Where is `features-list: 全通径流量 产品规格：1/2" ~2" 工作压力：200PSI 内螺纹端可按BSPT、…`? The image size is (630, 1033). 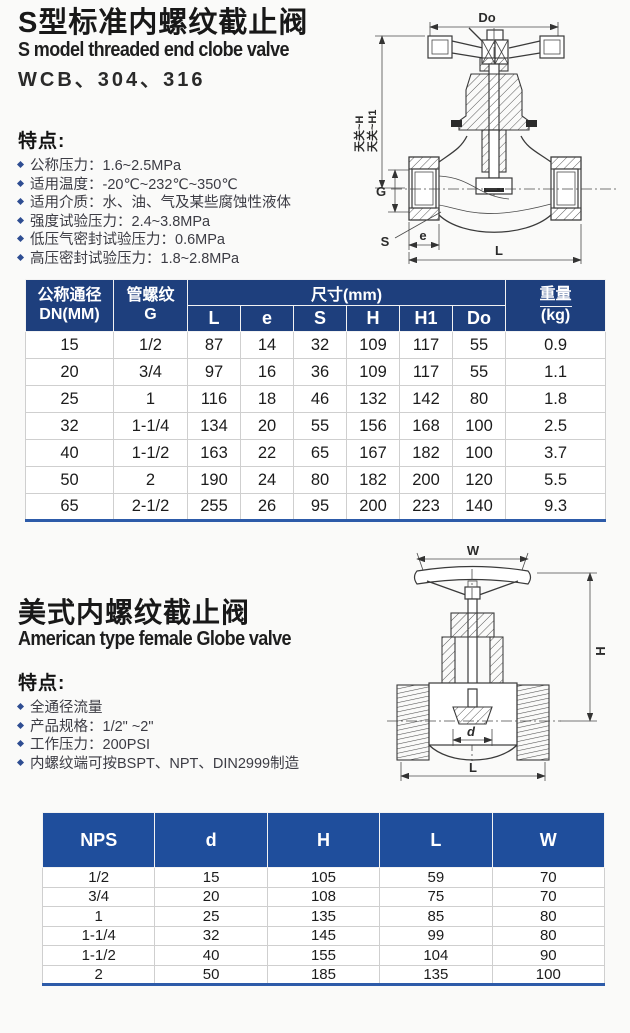 features-list: 全通径流量 产品规格：1/2" ~2" 工作压力：200PSI 内螺纹端可按BSPT、… is located at coordinates (182, 736).